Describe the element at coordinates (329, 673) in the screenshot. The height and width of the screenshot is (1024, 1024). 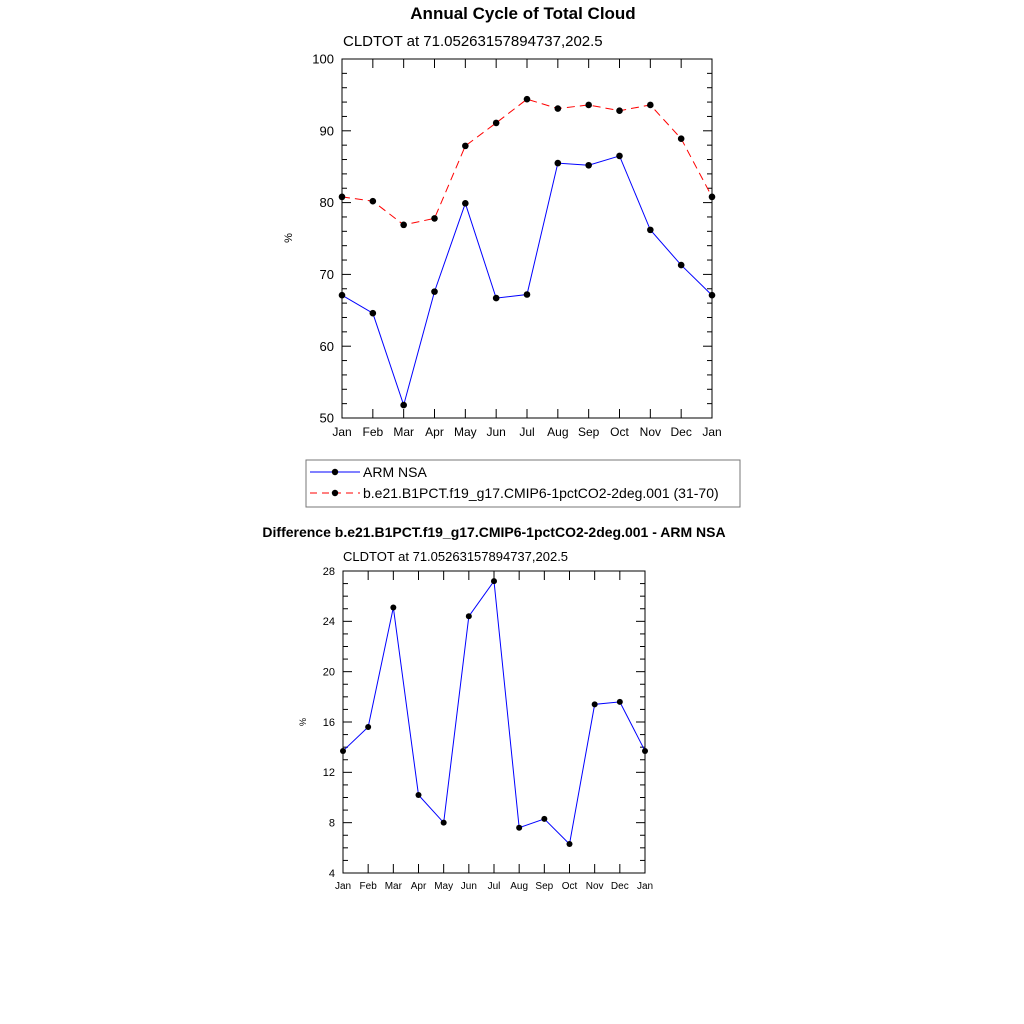
I see `bottom-chart-ytick-label: 20` at that location.